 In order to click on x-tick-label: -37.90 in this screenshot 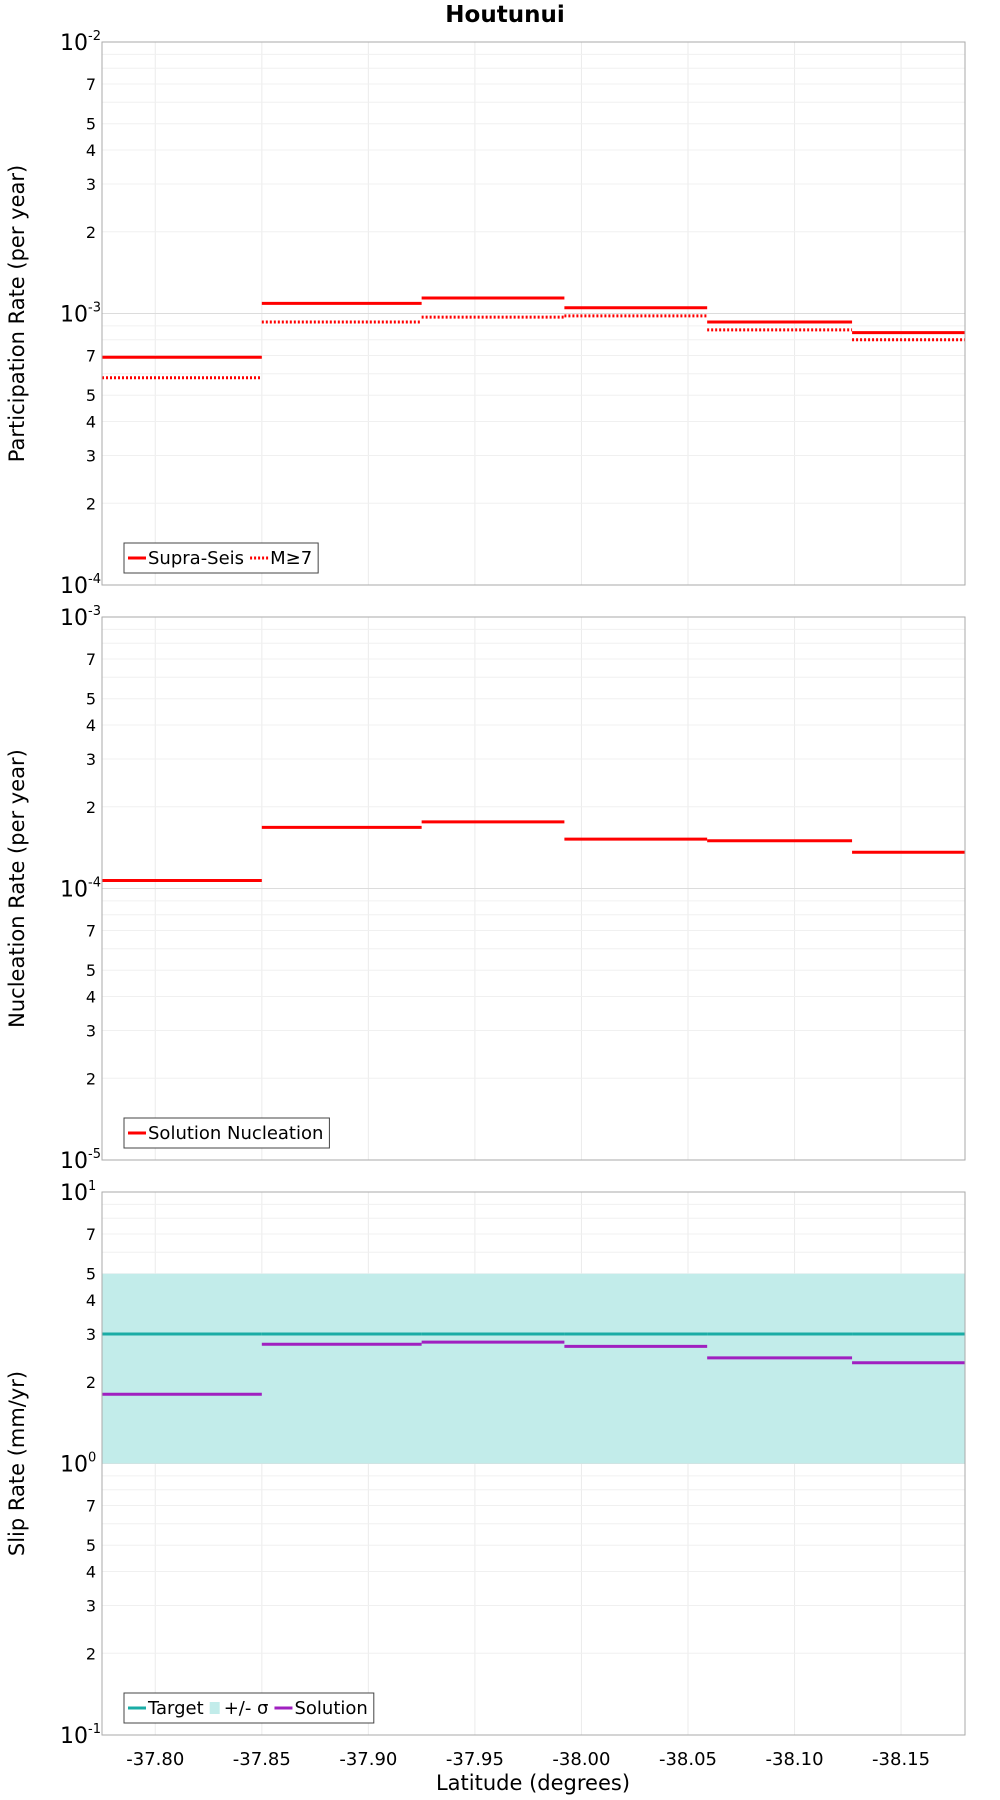, I will do `click(368, 1759)`.